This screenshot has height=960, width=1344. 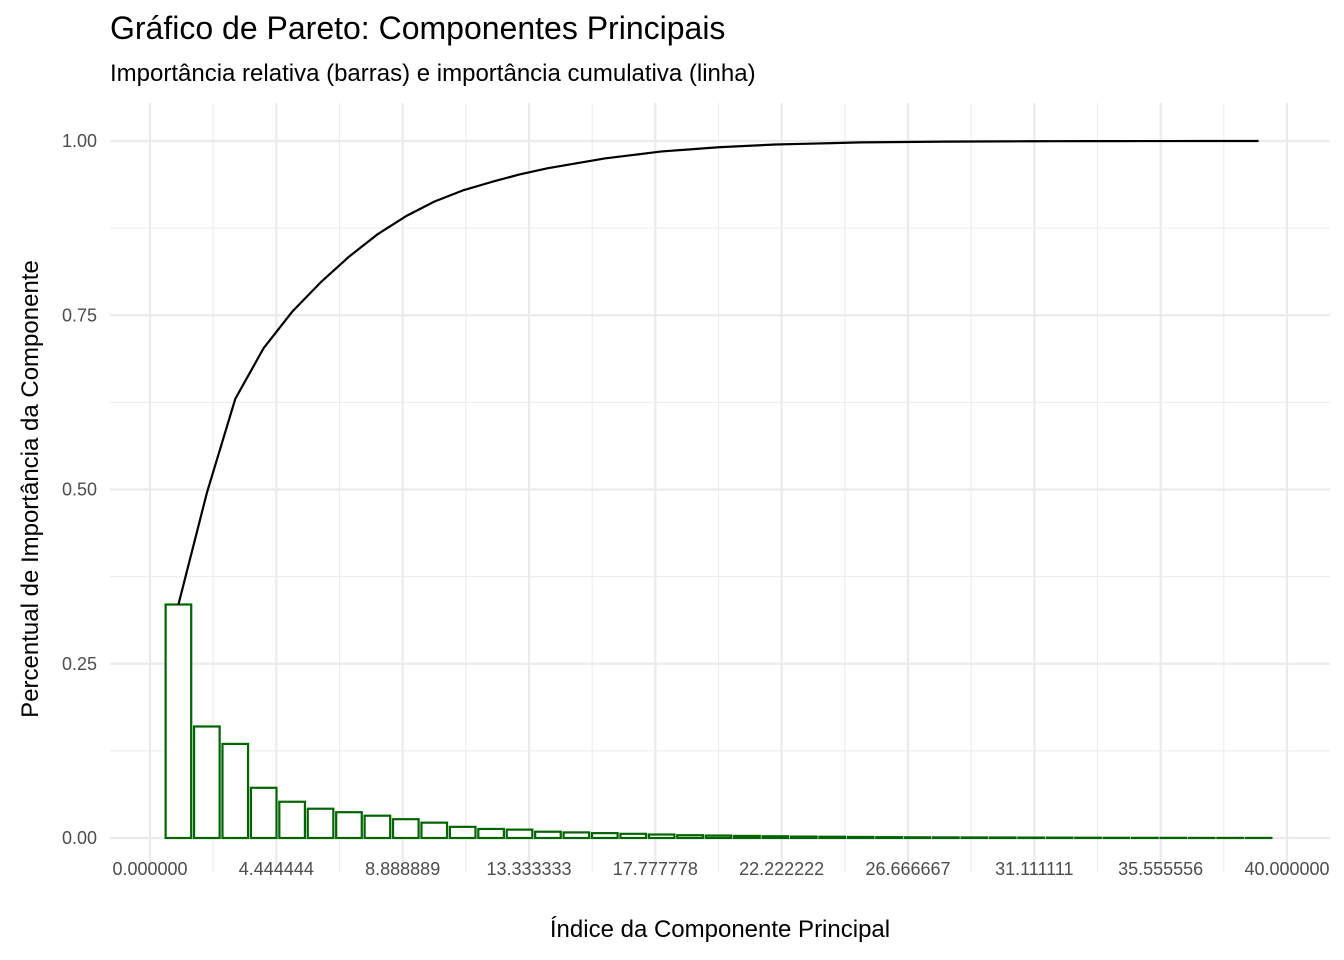 What do you see at coordinates (79, 838) in the screenshot?
I see `y-tick-label: 0.00` at bounding box center [79, 838].